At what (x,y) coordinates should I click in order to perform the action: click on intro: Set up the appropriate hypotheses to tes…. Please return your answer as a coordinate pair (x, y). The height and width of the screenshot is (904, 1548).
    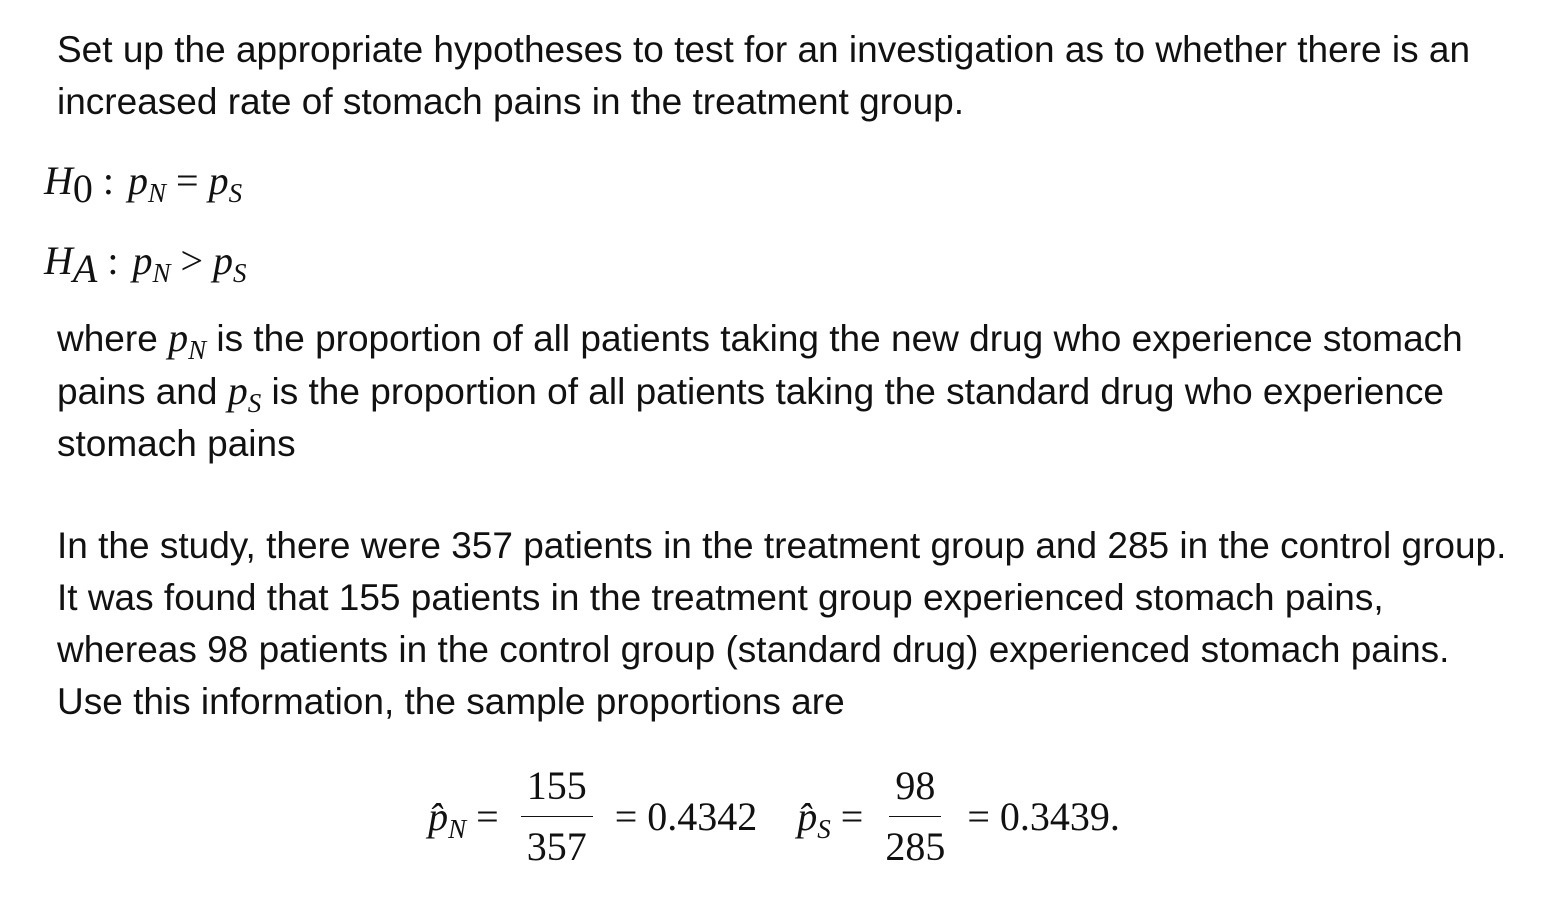
    Looking at the image, I should click on (764, 75).